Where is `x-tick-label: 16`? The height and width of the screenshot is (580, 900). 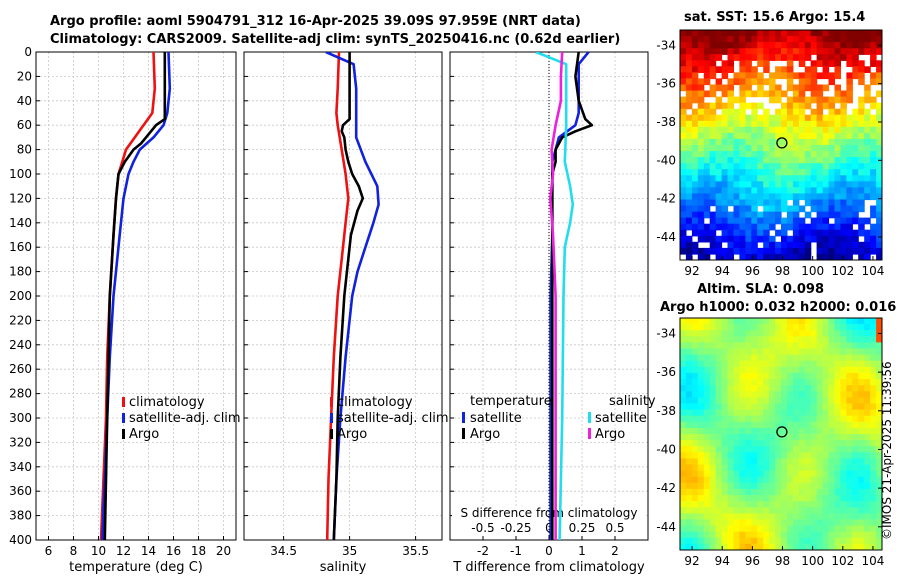
x-tick-label: 16 is located at coordinates (173, 551).